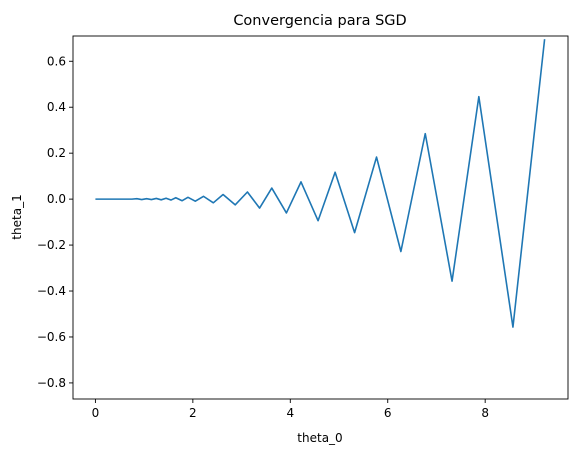 The width and height of the screenshot is (579, 455). What do you see at coordinates (319, 438) in the screenshot?
I see `x-axis-label: theta_0` at bounding box center [319, 438].